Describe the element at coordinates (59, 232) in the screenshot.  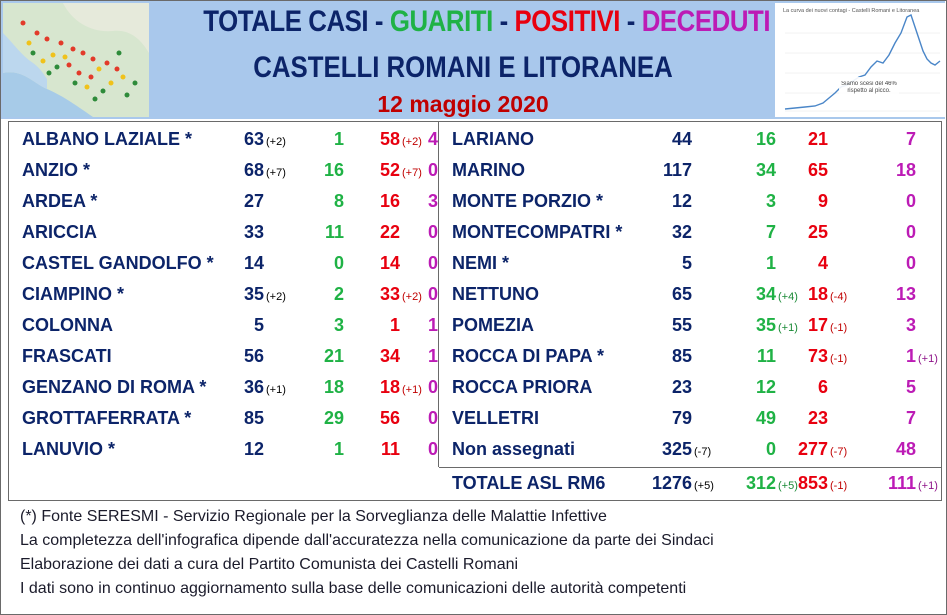
I see `municipality-name: ARICCIA` at that location.